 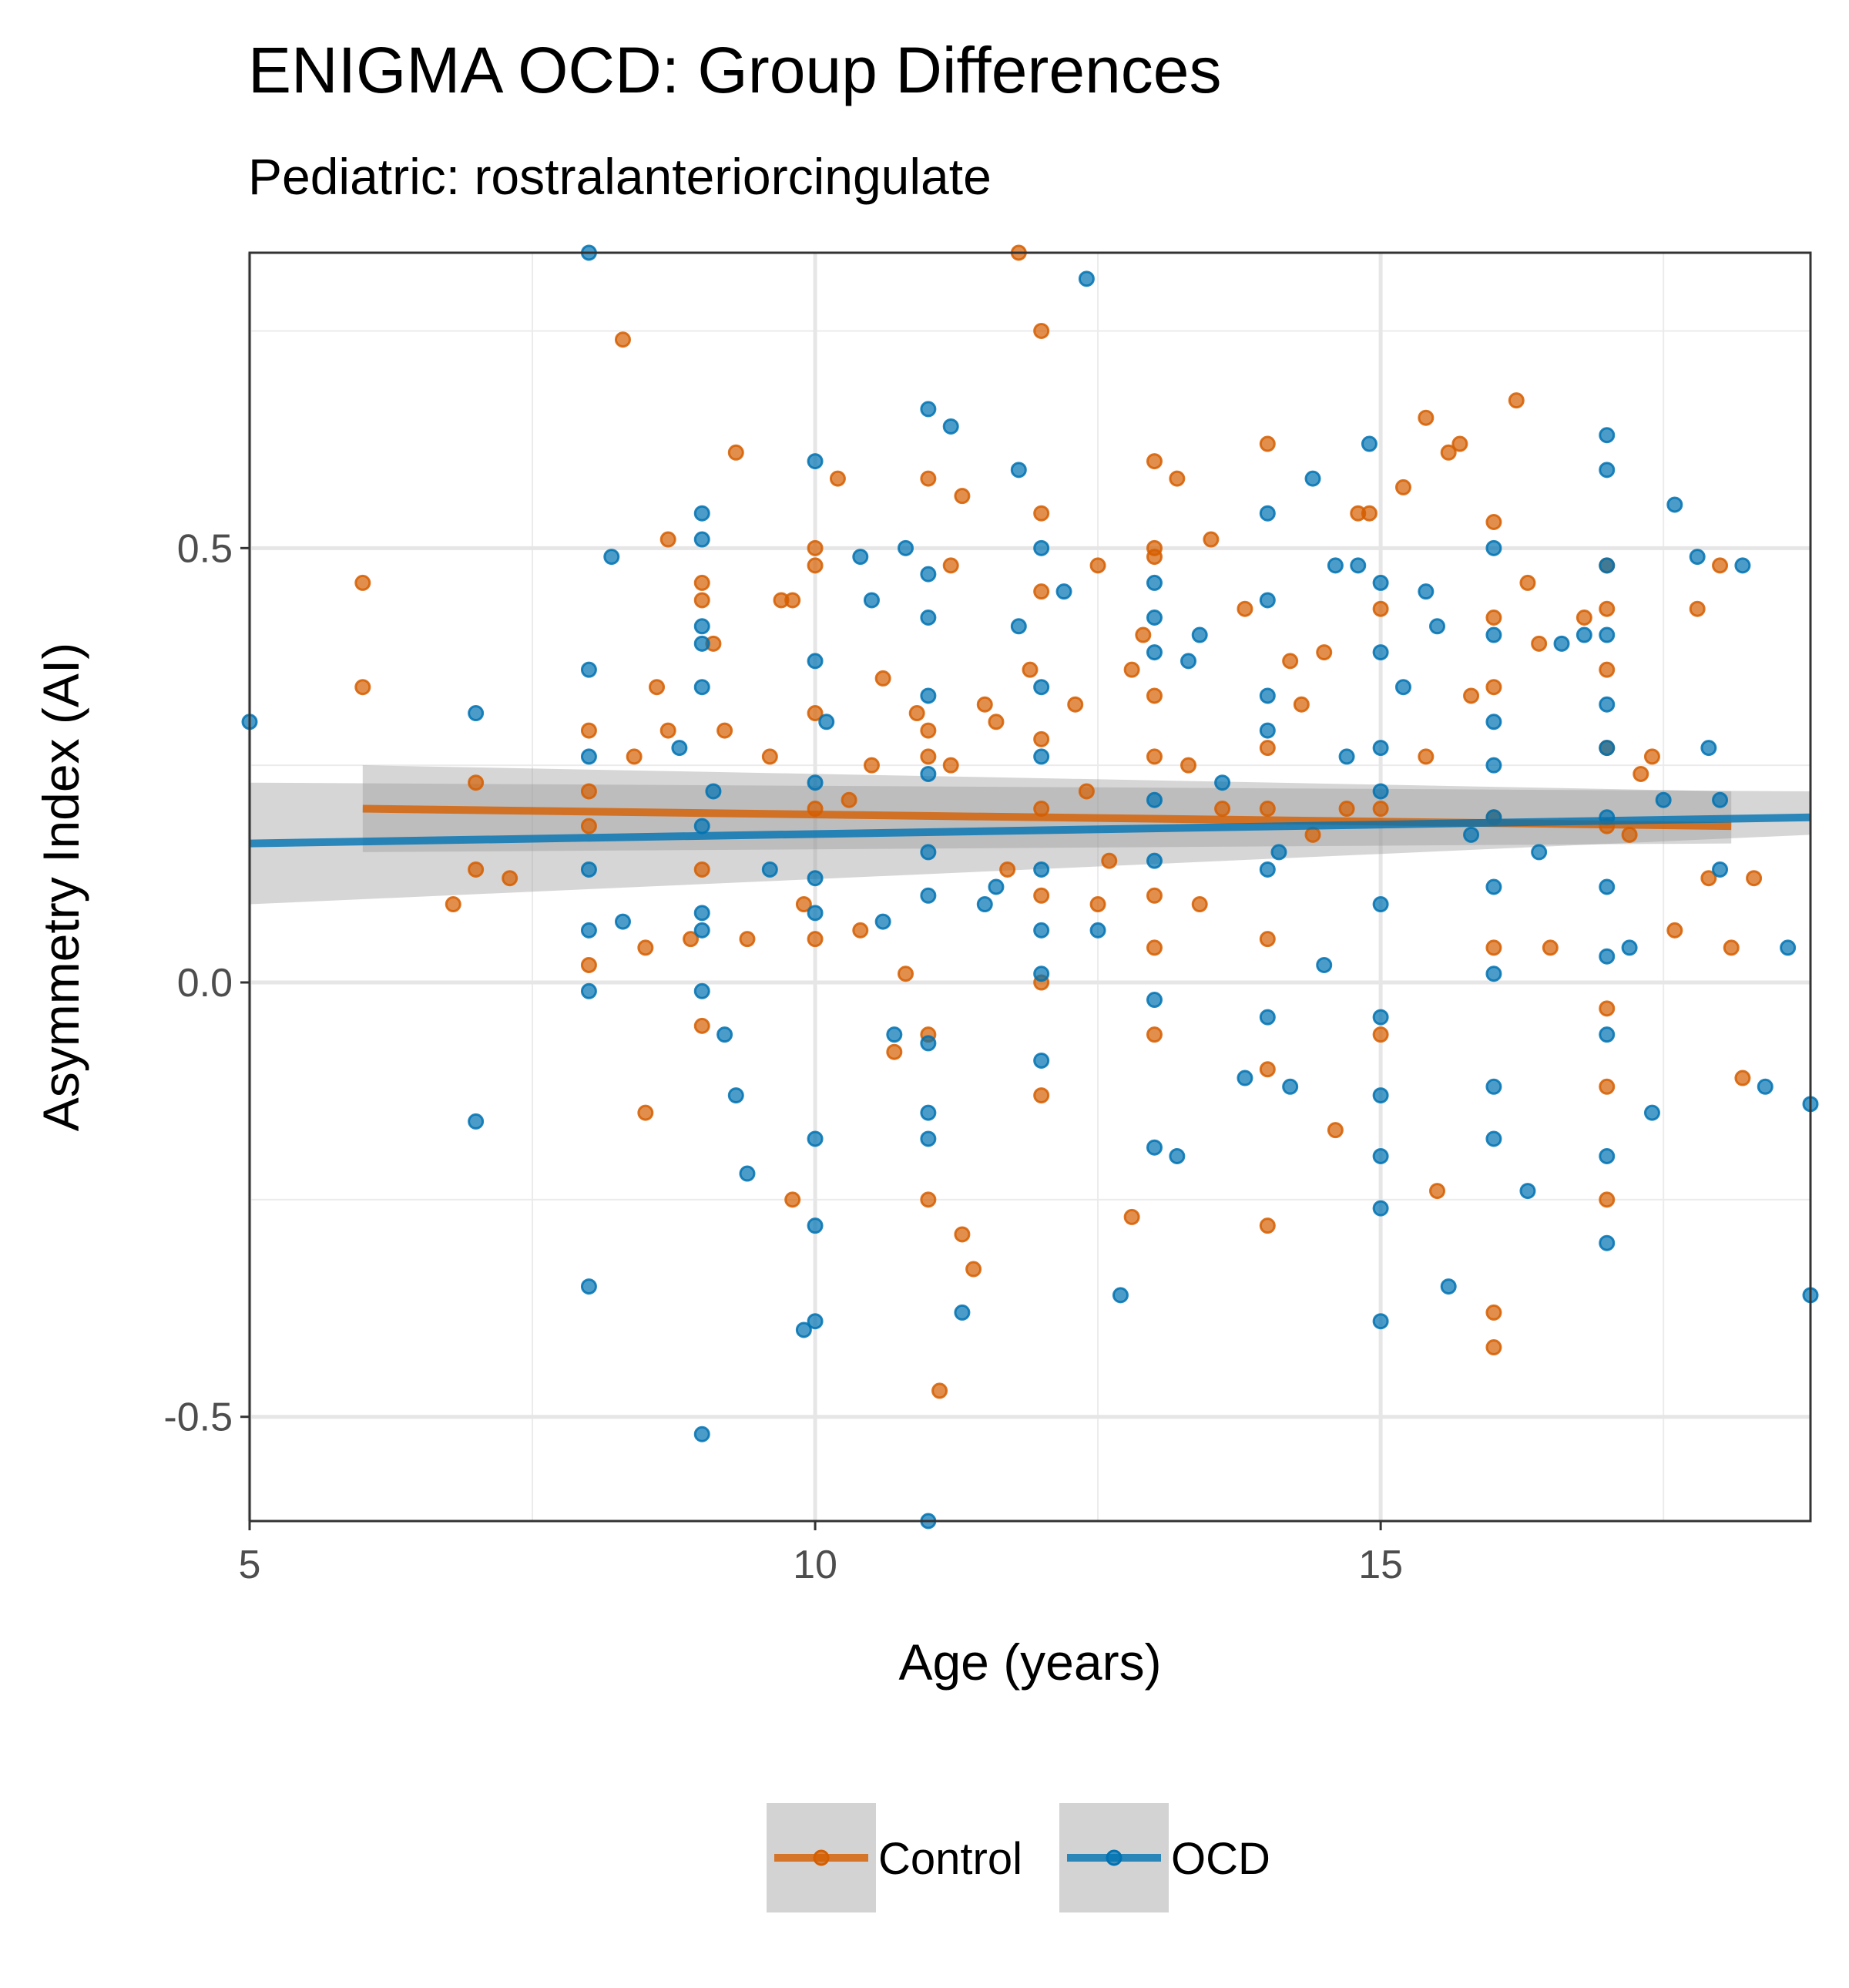 What do you see at coordinates (821, 1857) in the screenshot?
I see `legend-dot-control` at bounding box center [821, 1857].